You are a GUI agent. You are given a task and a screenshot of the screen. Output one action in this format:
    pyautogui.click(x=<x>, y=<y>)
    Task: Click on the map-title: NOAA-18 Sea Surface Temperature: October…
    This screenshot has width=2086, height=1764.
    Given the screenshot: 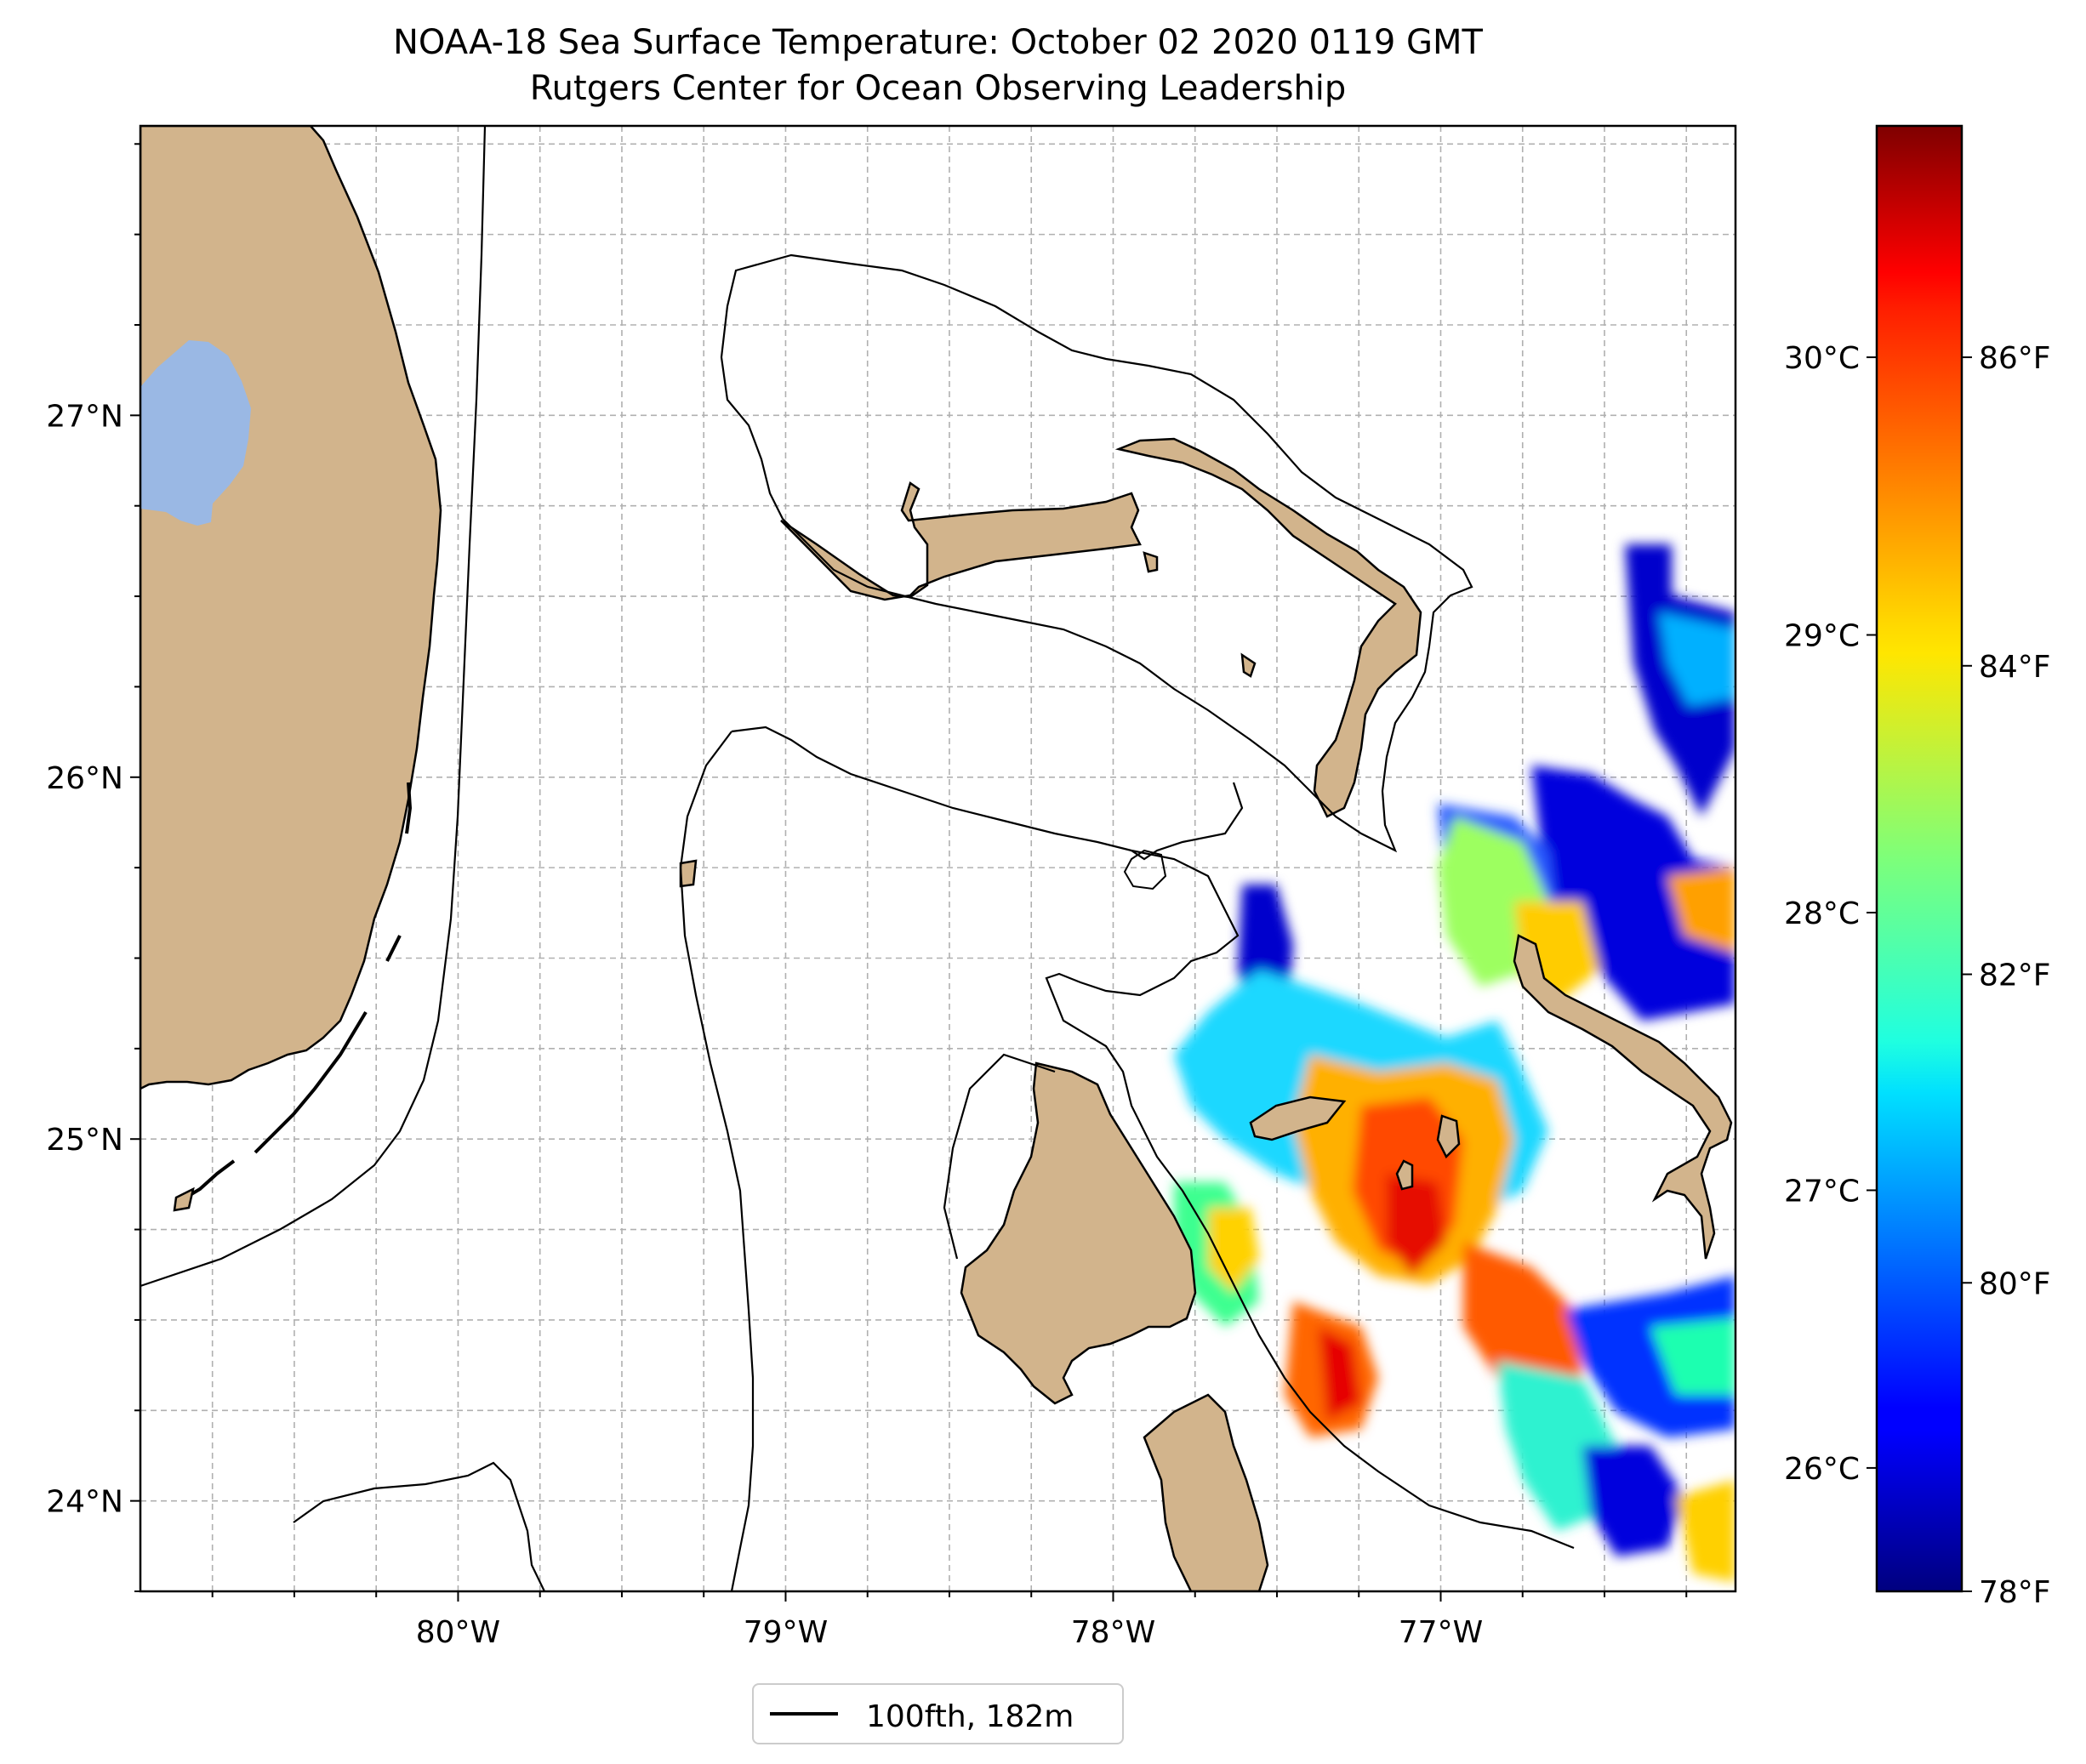 What is the action you would take?
    pyautogui.click(x=938, y=42)
    